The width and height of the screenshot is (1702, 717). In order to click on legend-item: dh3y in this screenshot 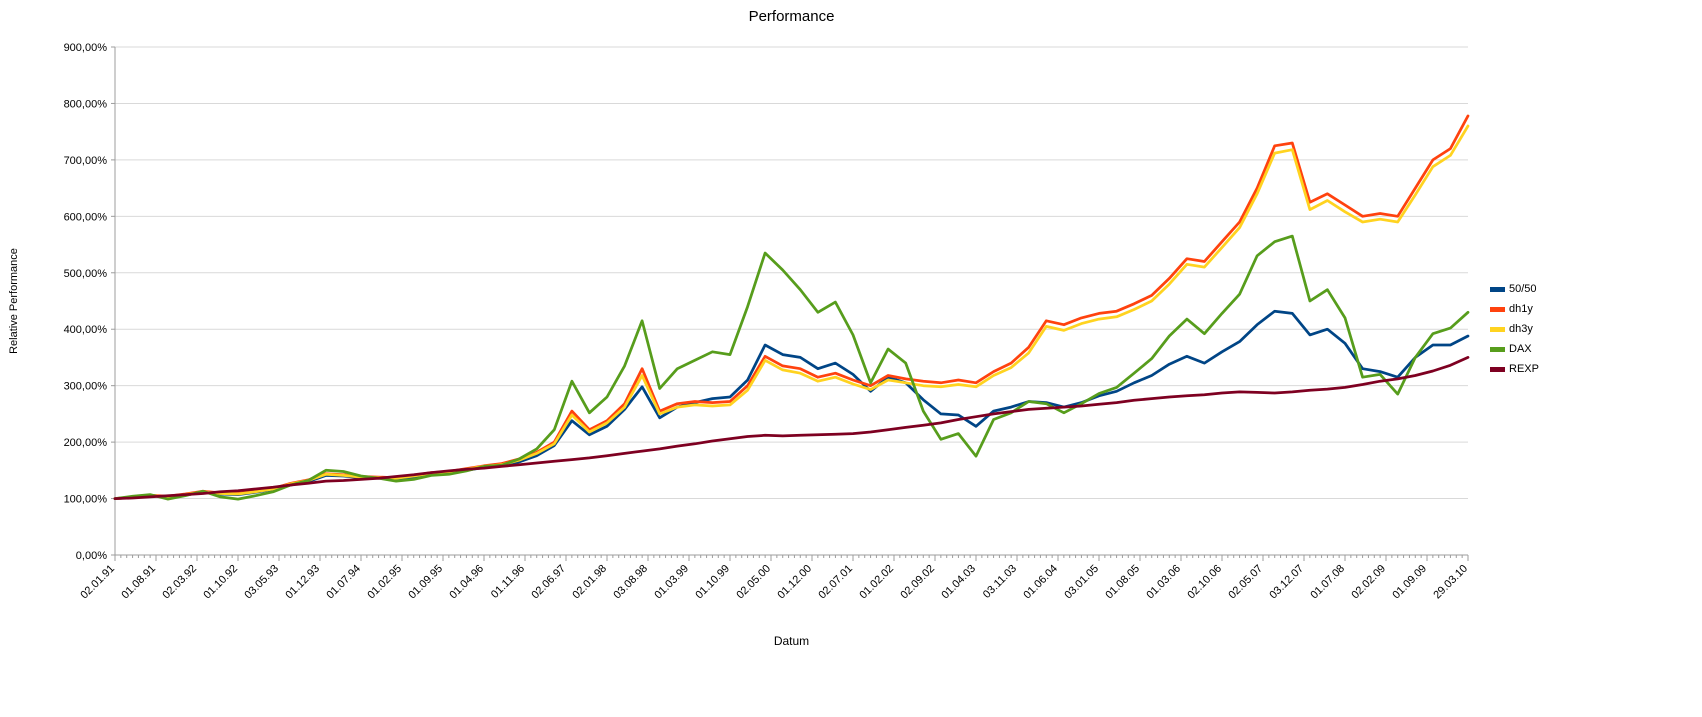, I will do `click(1514, 329)`.